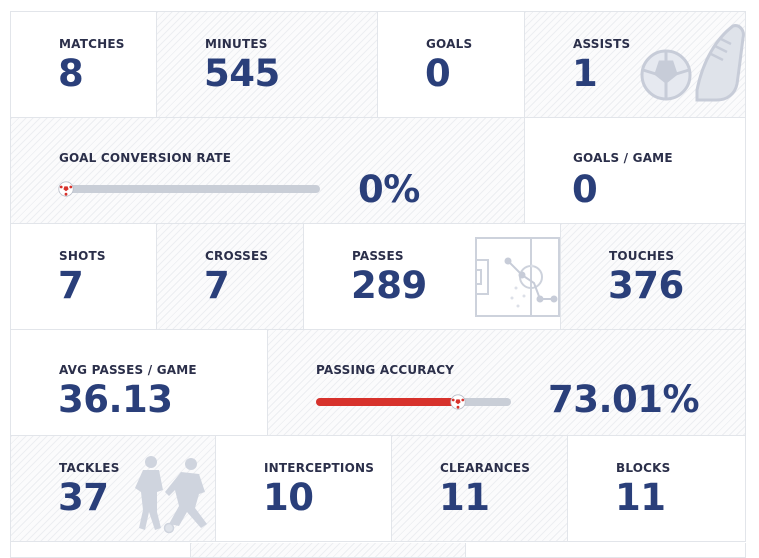 The image size is (759, 558). What do you see at coordinates (643, 468) in the screenshot?
I see `stat-label: BLOCKS` at bounding box center [643, 468].